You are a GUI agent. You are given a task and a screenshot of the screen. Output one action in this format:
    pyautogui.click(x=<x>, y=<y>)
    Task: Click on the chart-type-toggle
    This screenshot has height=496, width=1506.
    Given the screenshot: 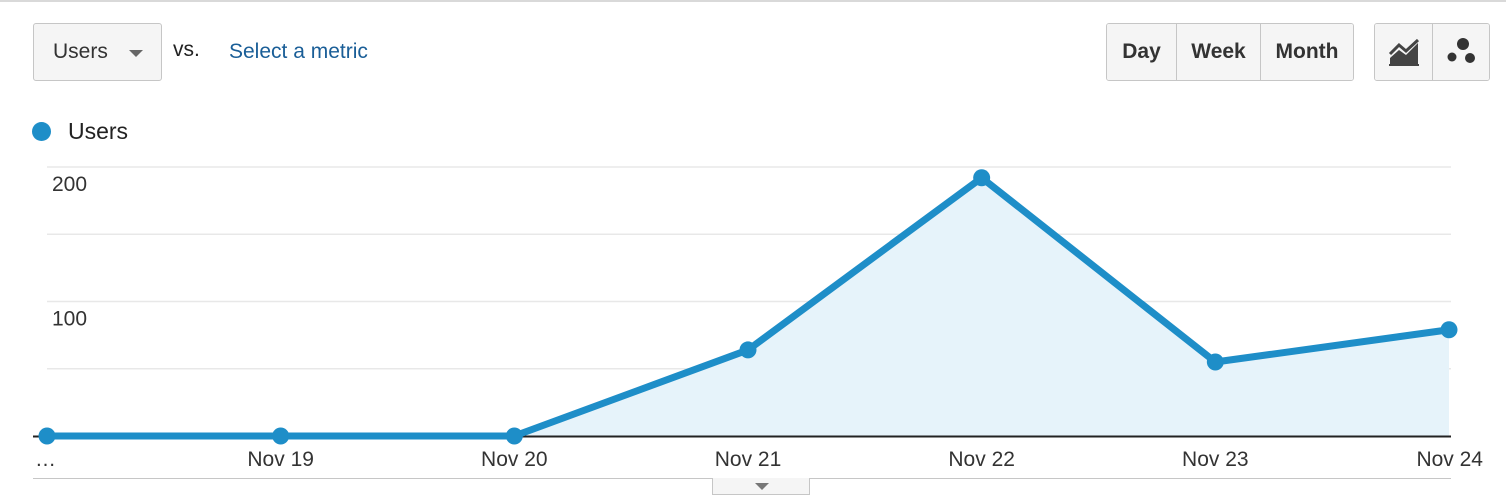 What is the action you would take?
    pyautogui.click(x=1432, y=52)
    